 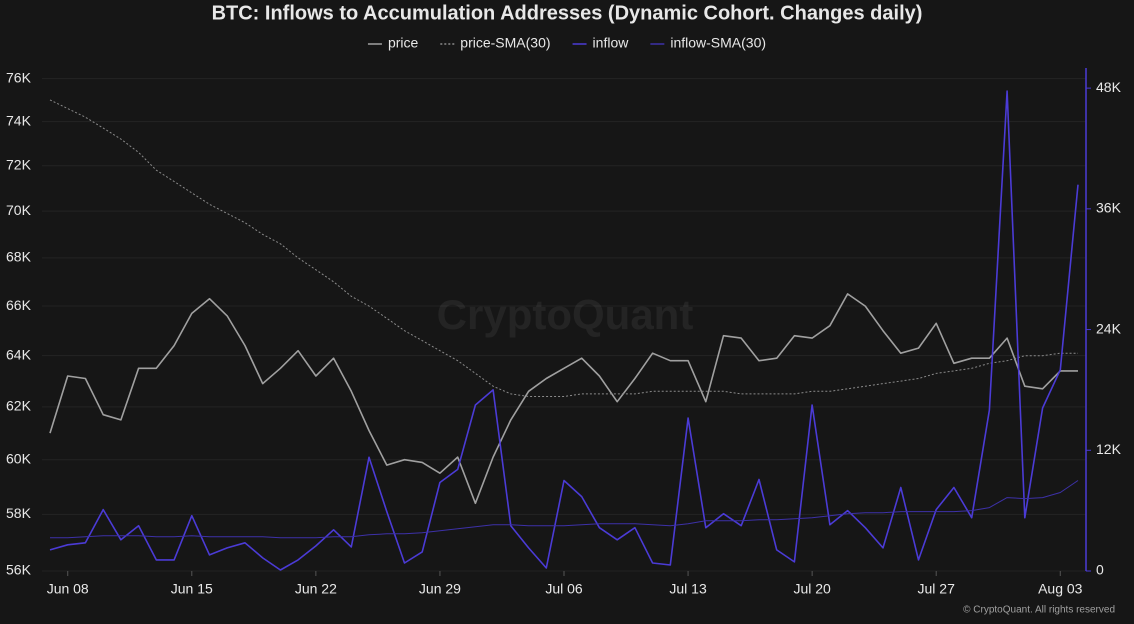 What do you see at coordinates (192, 589) in the screenshot?
I see `x-tick-label: Jun 15` at bounding box center [192, 589].